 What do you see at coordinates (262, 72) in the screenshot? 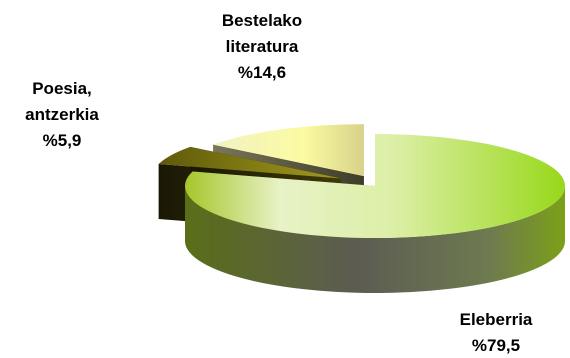
I see `slice-value-label: %14,6` at bounding box center [262, 72].